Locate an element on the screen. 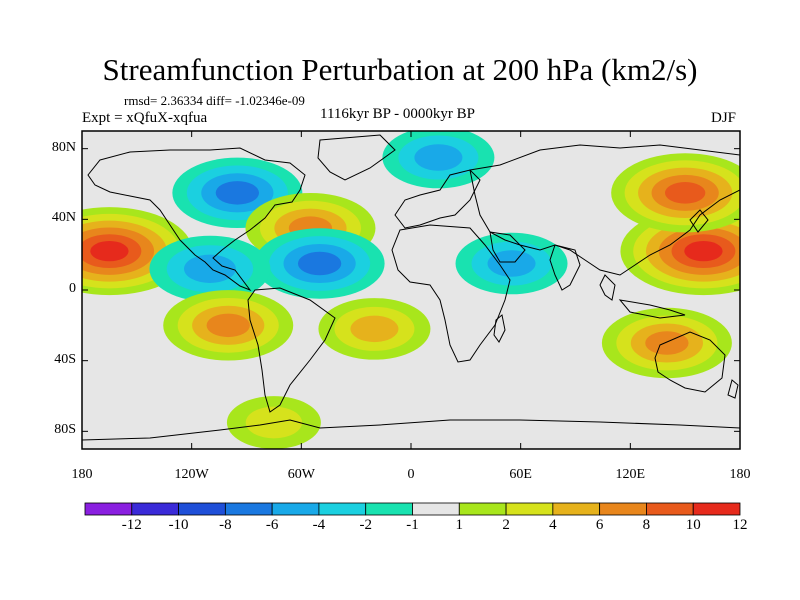  lon-label: 60E is located at coordinates (520, 474).